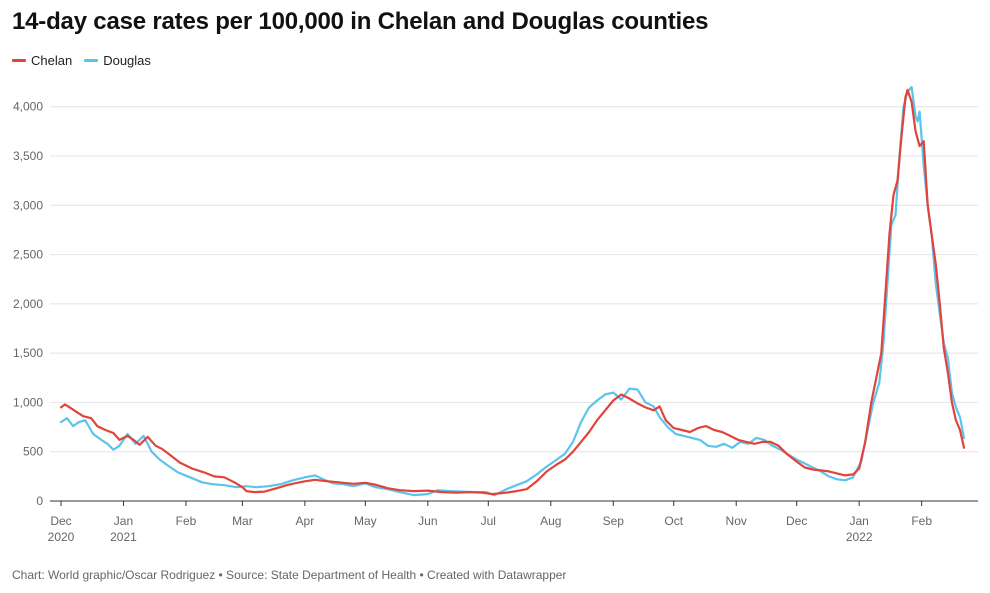 This screenshot has width=990, height=593. I want to click on legend-swatch-chelan, so click(19, 60).